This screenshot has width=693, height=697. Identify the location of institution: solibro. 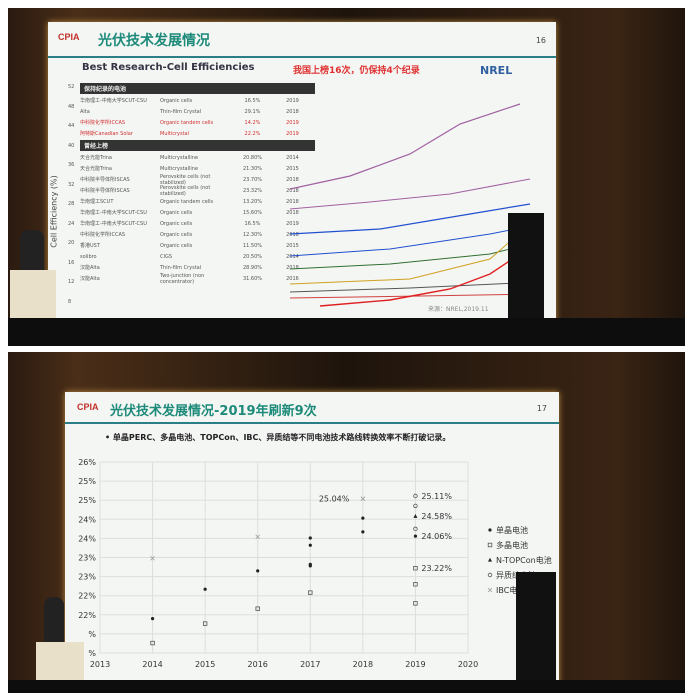
(88, 256).